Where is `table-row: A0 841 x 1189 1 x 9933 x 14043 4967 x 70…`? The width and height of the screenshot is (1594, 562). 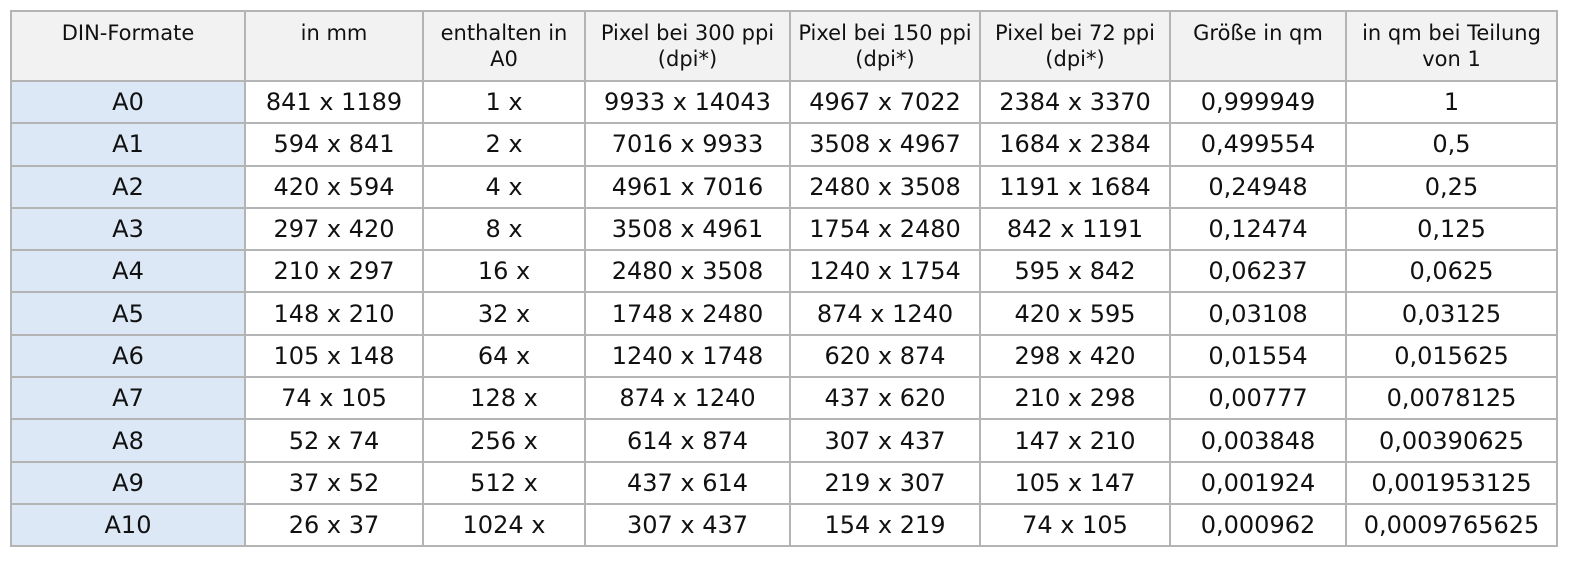
table-row: A0 841 x 1189 1 x 9933 x 14043 4967 x 70… is located at coordinates (784, 102).